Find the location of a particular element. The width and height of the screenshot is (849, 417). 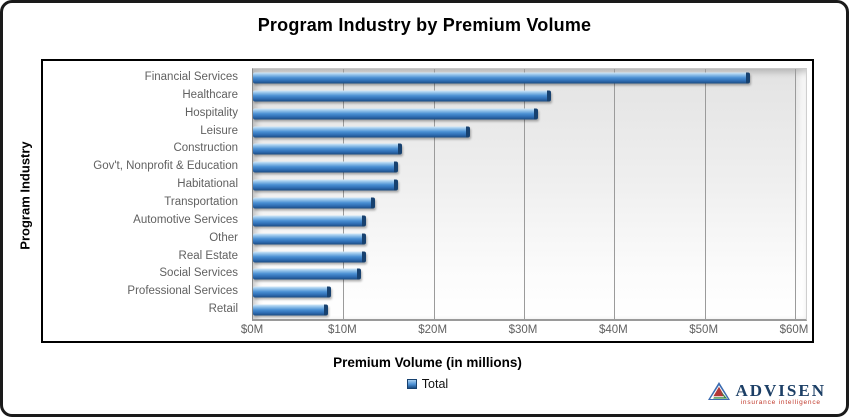

y-label-6: Habitational is located at coordinates (207, 184).